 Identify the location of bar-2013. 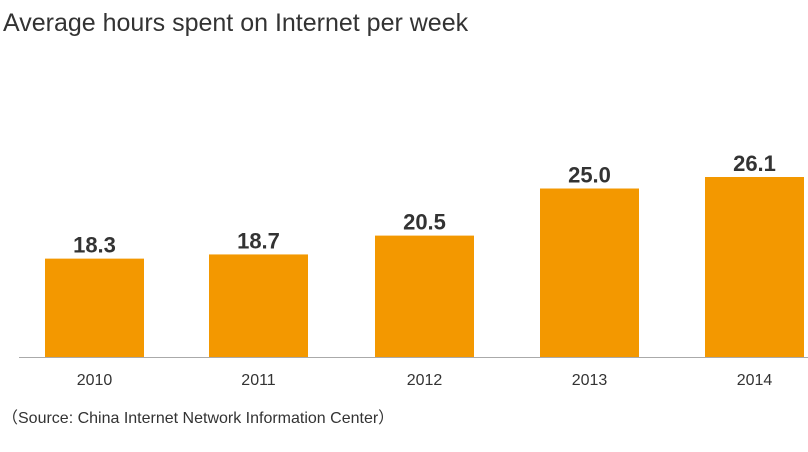
(589, 272).